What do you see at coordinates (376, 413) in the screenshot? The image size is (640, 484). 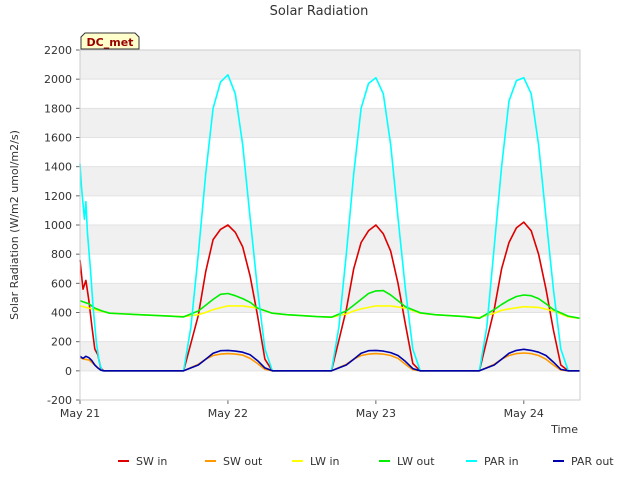 I see `x-tick-label: May 23` at bounding box center [376, 413].